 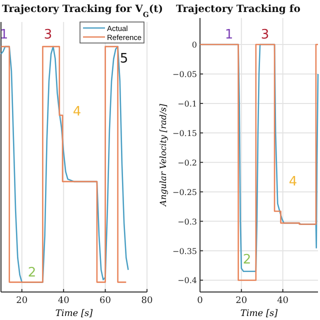 What do you see at coordinates (187, 281) in the screenshot?
I see `y-tick-label: −0.4` at bounding box center [187, 281].